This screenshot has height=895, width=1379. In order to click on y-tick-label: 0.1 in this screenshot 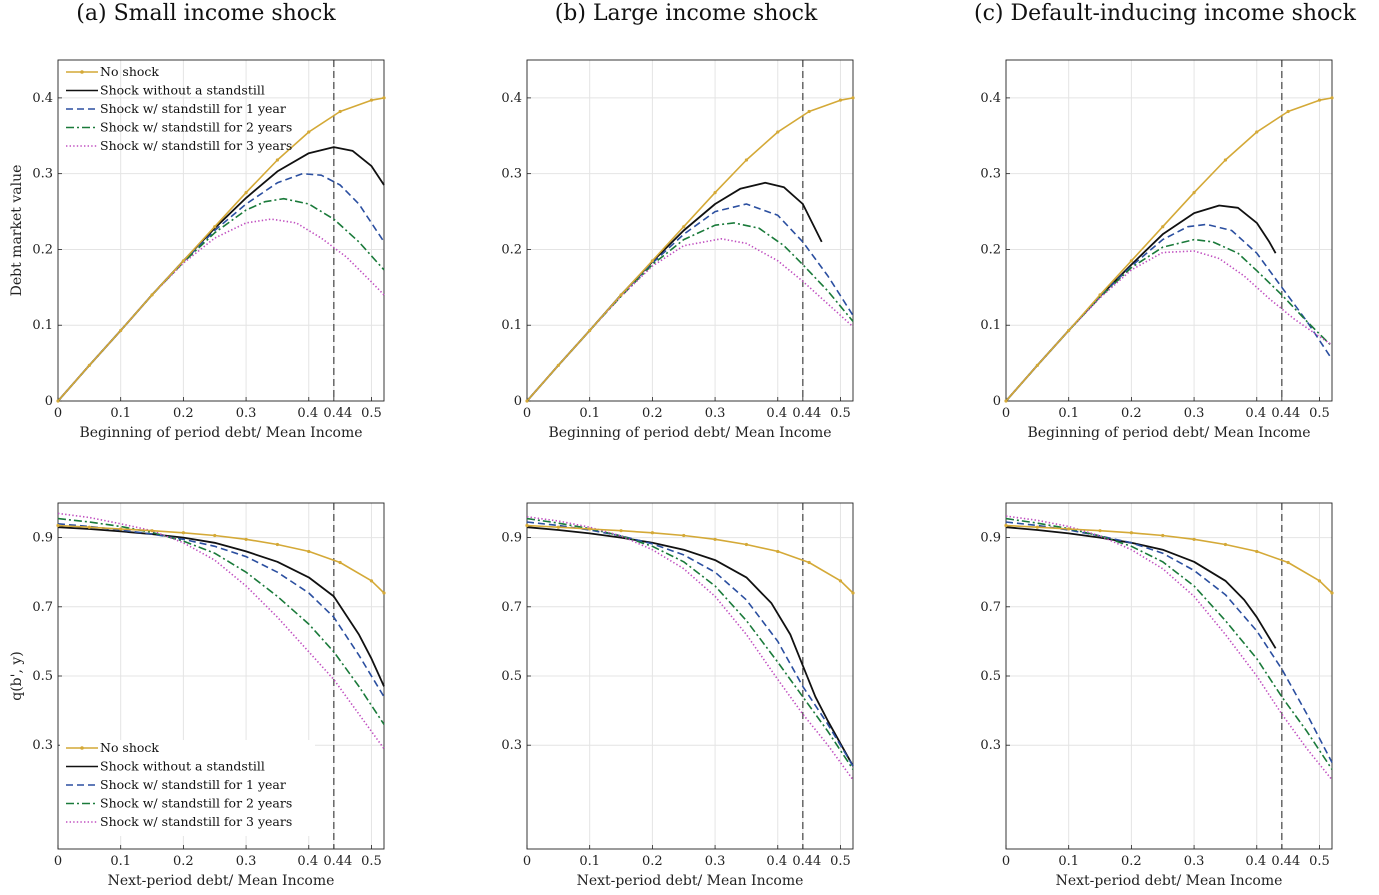, I will do `click(511, 325)`.